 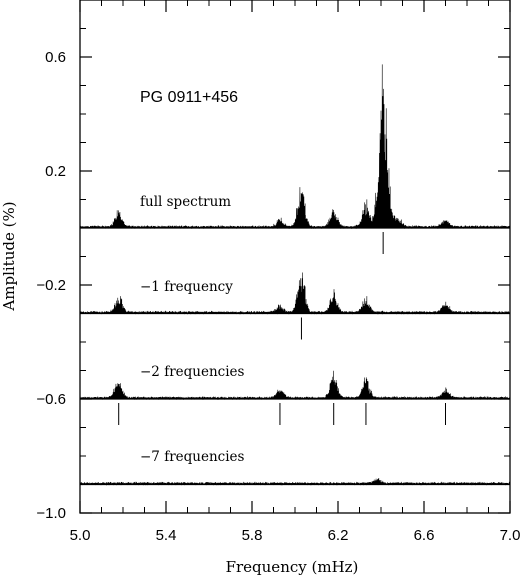 I want to click on y-tick-label: −0.2, so click(x=51, y=285).